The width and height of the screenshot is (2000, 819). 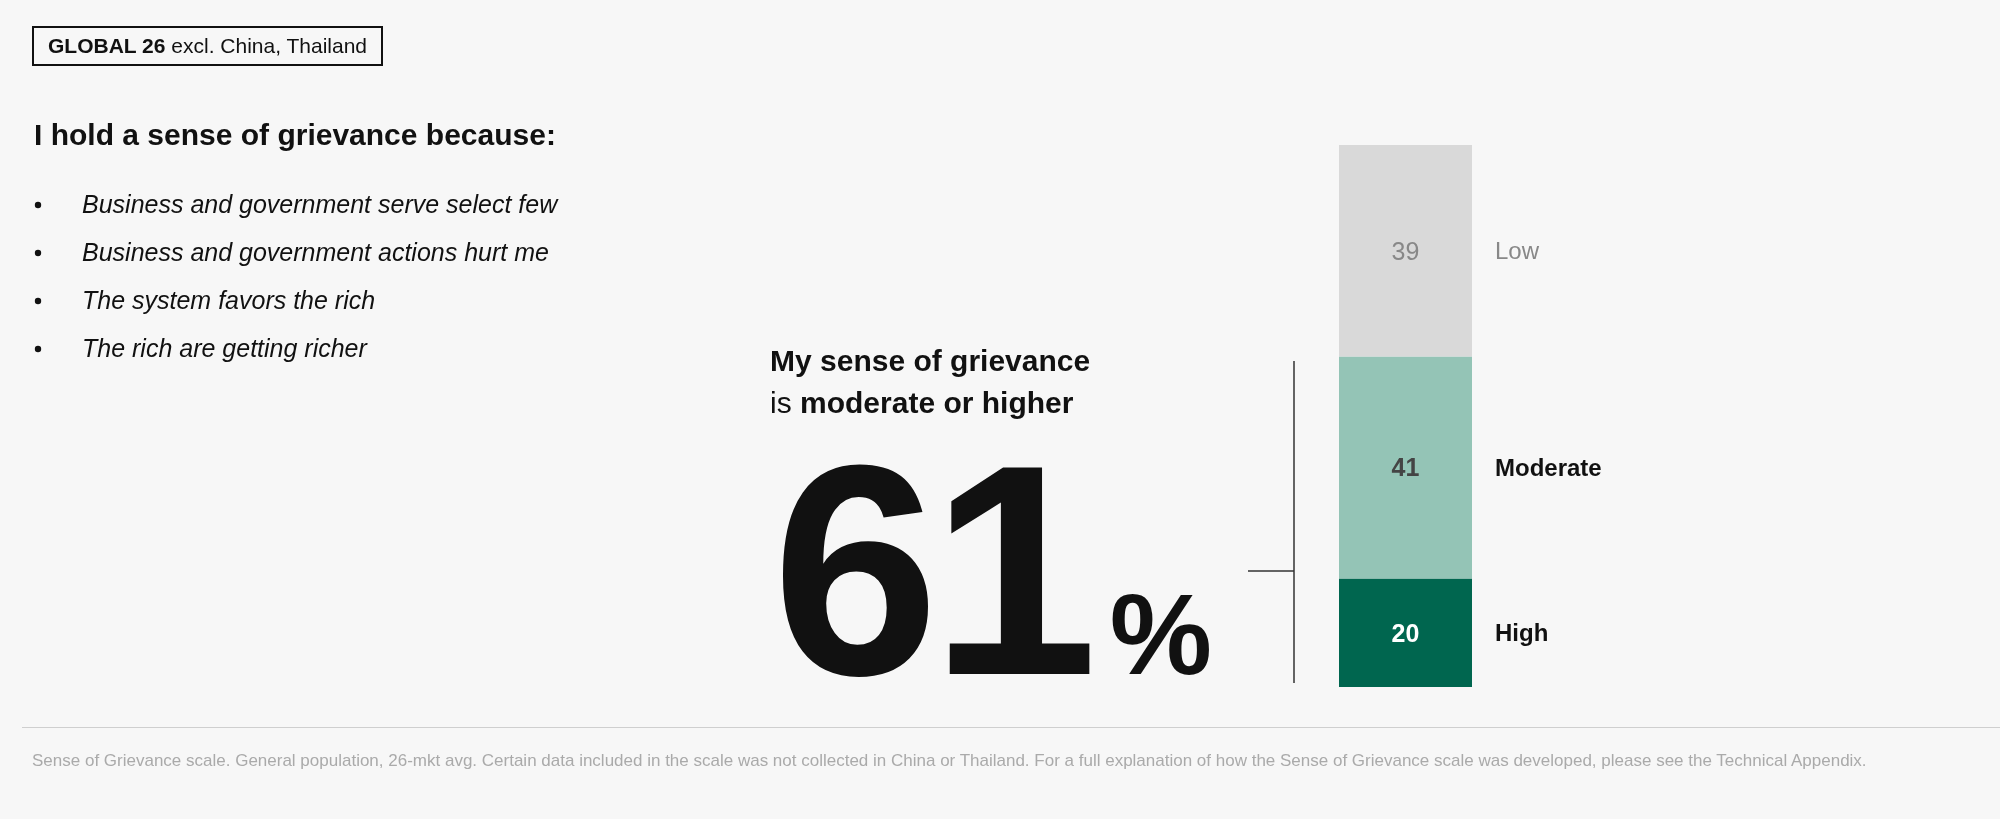 What do you see at coordinates (1405, 632) in the screenshot?
I see `data-label: 20` at bounding box center [1405, 632].